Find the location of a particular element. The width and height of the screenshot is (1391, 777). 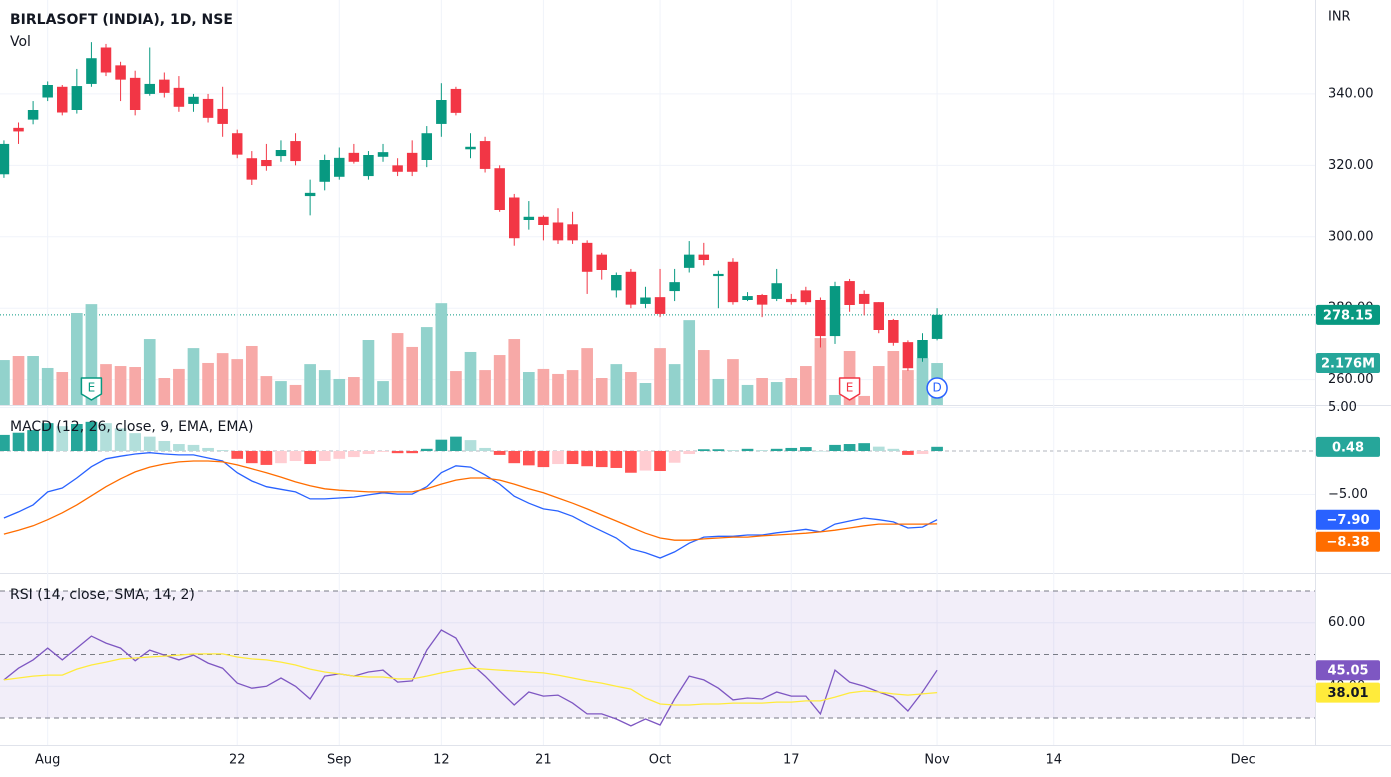

series-line is located at coordinates (470, 678).